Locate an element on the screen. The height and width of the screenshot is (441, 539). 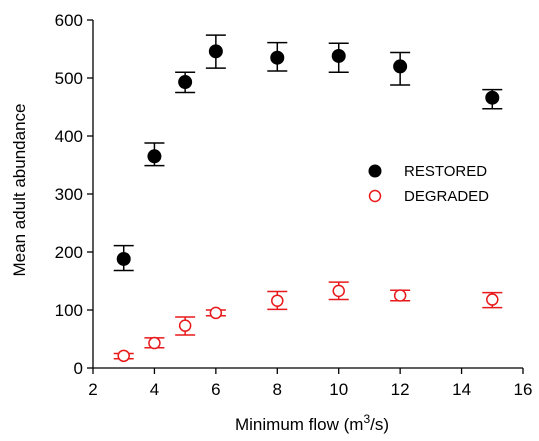
legend-item-restored: RESTORED is located at coordinates (428, 171).